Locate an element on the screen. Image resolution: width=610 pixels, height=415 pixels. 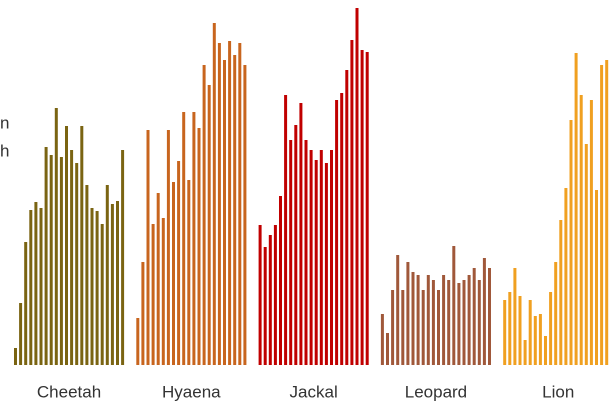
annotation: n is located at coordinates (4, 122).